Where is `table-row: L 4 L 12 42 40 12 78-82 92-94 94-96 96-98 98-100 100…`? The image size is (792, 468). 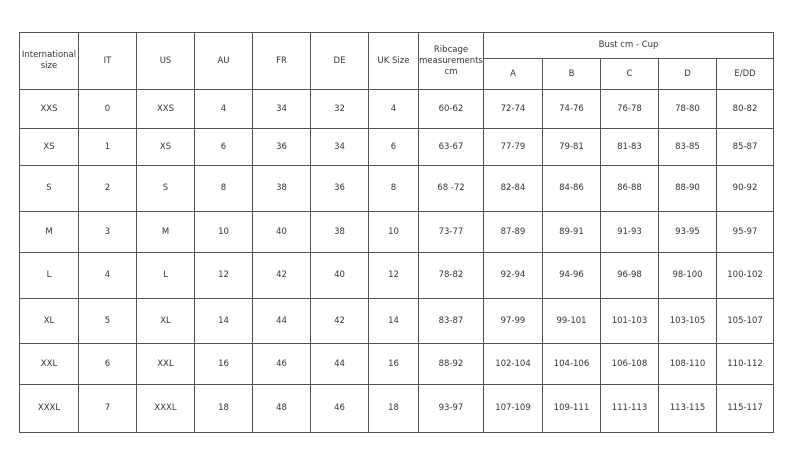
table-row: L 4 L 12 42 40 12 78-82 92-94 94-96 96-98 98-100 100… is located at coordinates (397, 275).